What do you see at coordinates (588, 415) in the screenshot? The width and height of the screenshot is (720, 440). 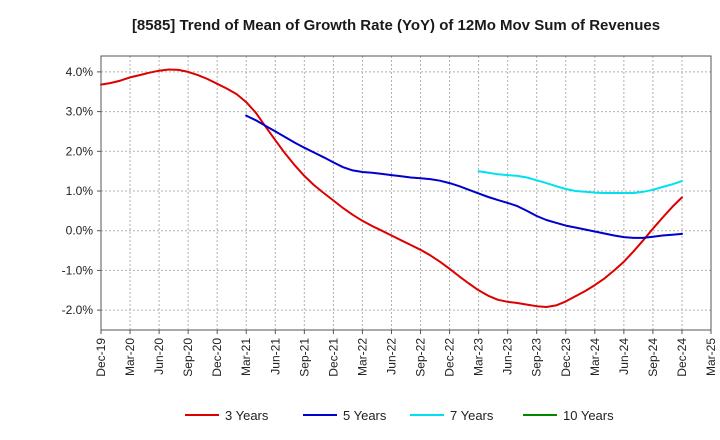 I see `legend-label: 10 Years` at bounding box center [588, 415].